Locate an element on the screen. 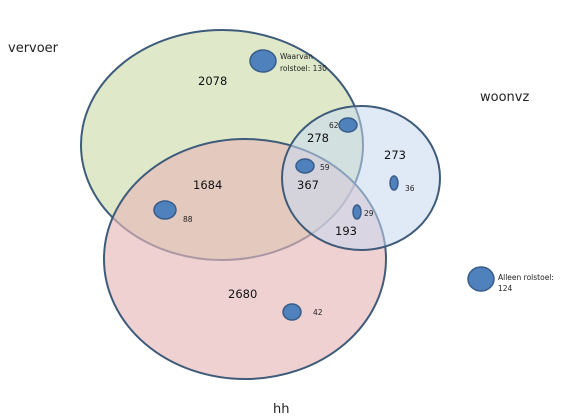 The image size is (569, 416). wheelchair-marker-woonvz-only is located at coordinates (394, 183).